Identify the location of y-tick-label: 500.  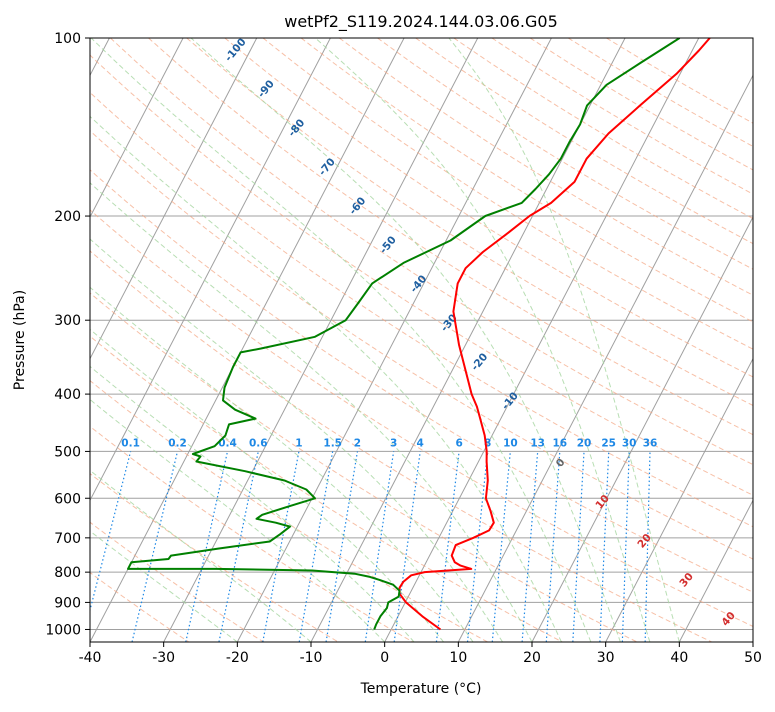
(67, 452).